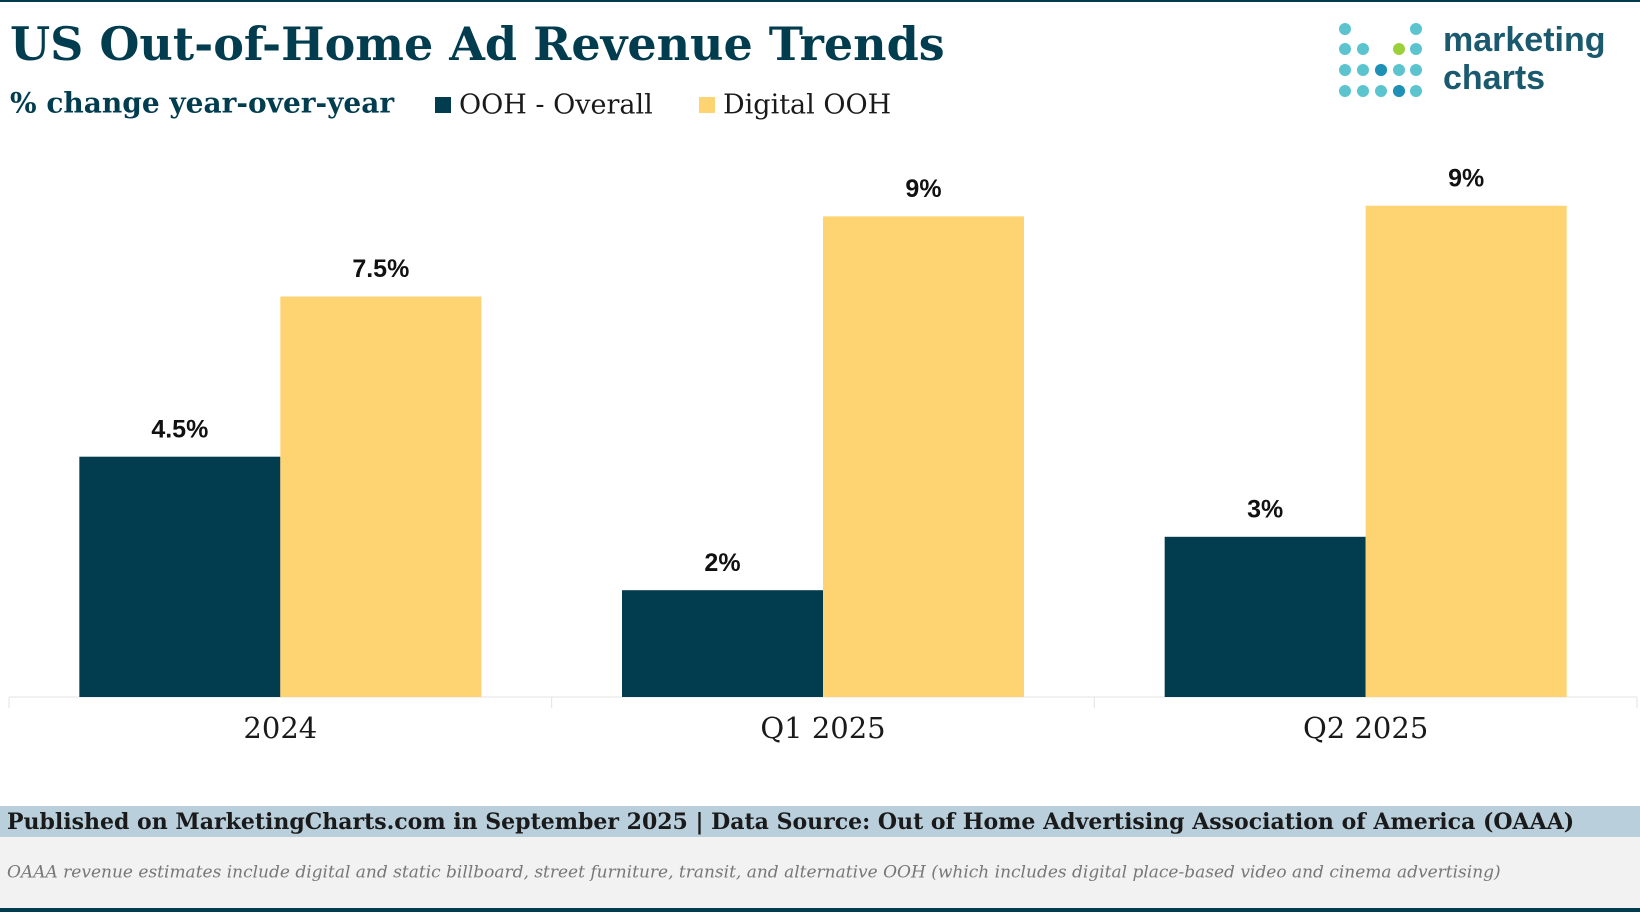  What do you see at coordinates (1524, 40) in the screenshot?
I see `logo-text: marketing` at bounding box center [1524, 40].